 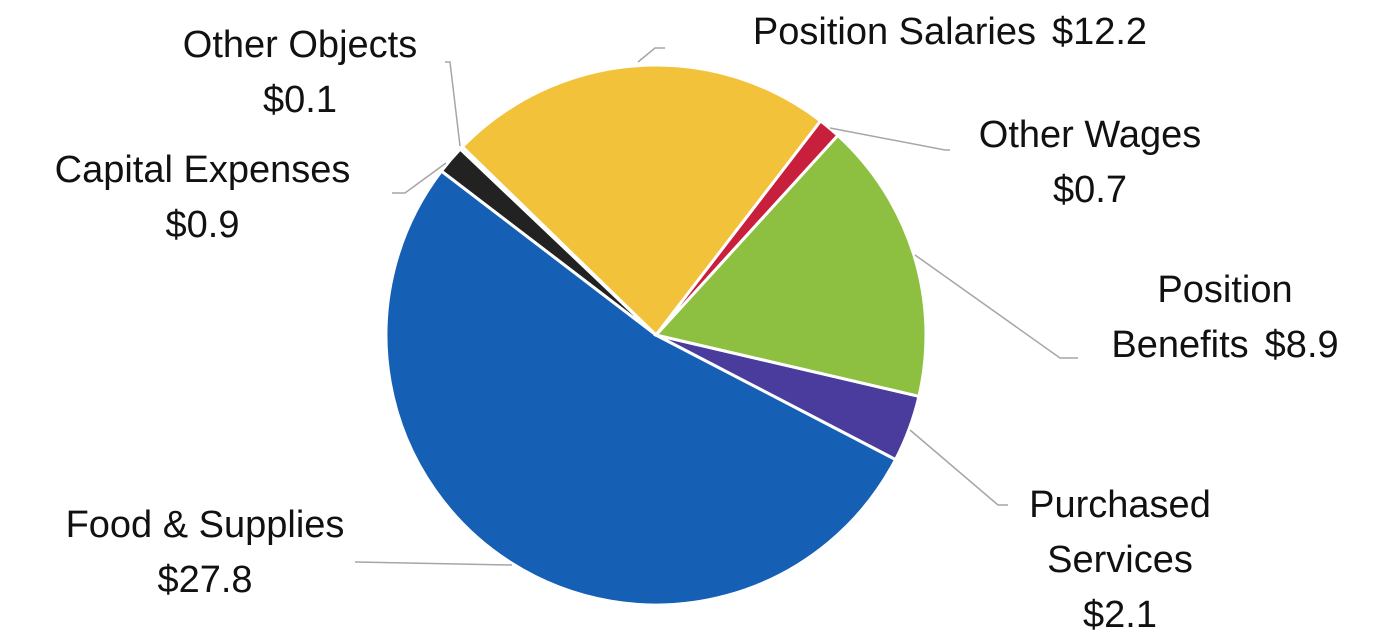 What do you see at coordinates (300, 45) in the screenshot?
I see `category-label: Other Objects` at bounding box center [300, 45].